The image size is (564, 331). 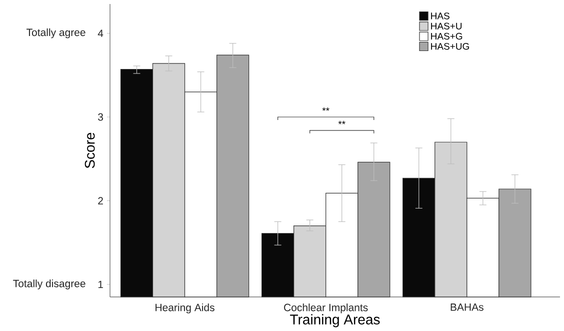 I want to click on y-axis-title: Score, so click(x=89, y=150).